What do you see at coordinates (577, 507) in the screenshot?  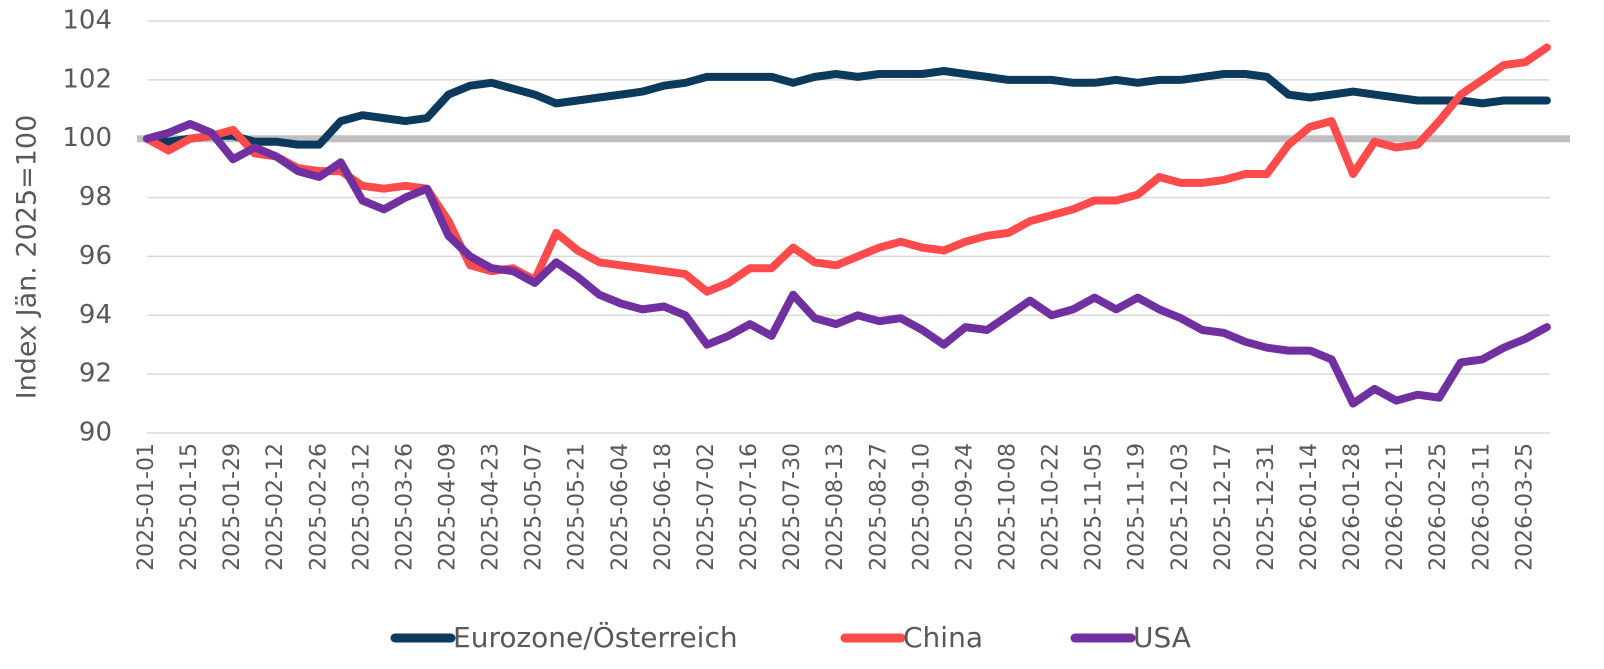 I see `x-tick-label: 2025-05-21` at bounding box center [577, 507].